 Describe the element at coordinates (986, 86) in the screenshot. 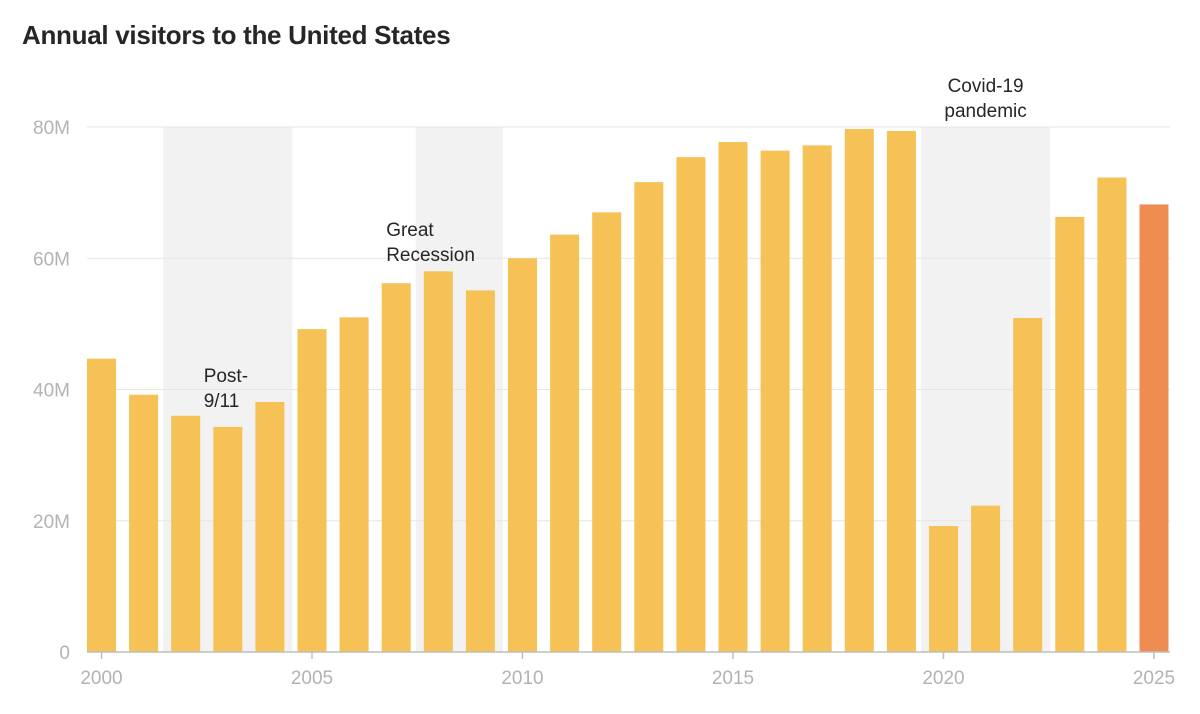

I see `annotation-label: Covid-19` at that location.